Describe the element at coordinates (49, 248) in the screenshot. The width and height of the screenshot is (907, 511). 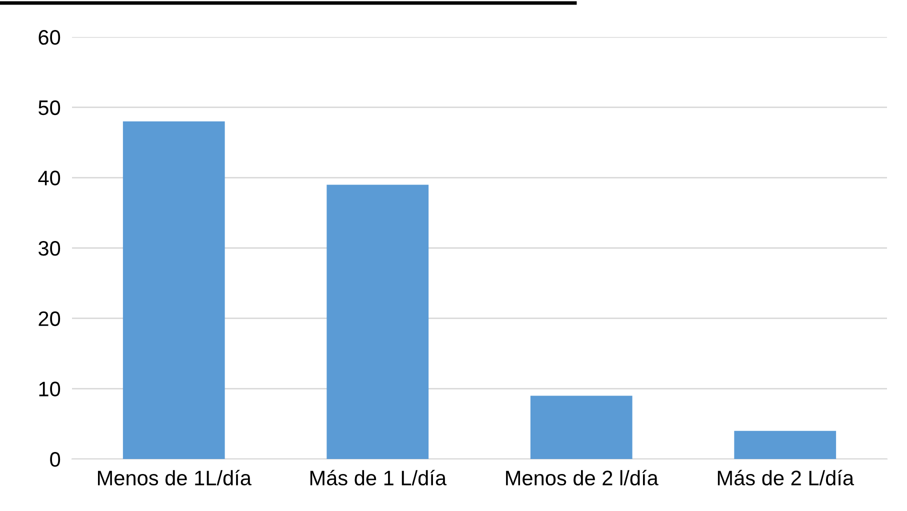
I see `y-tick-label: 30` at that location.